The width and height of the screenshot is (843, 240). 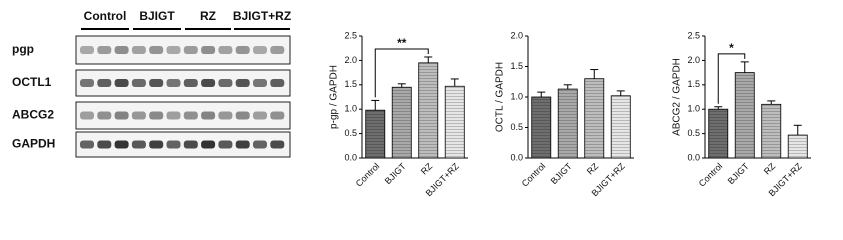 What do you see at coordinates (208, 16) in the screenshot?
I see `group-label: RZ` at bounding box center [208, 16].